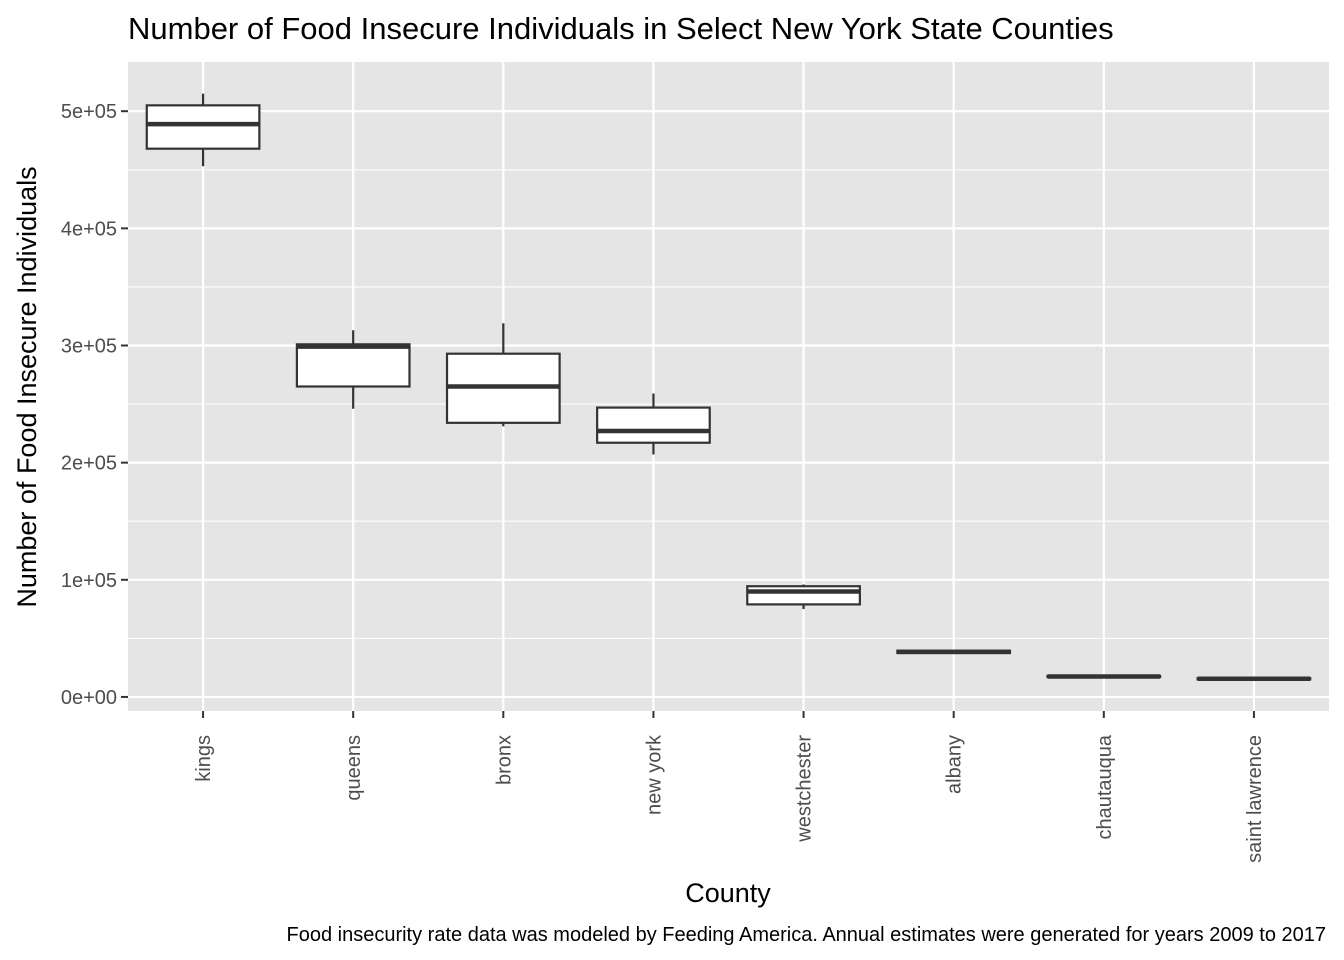 The width and height of the screenshot is (1344, 960). I want to click on box-westchester, so click(803, 597).